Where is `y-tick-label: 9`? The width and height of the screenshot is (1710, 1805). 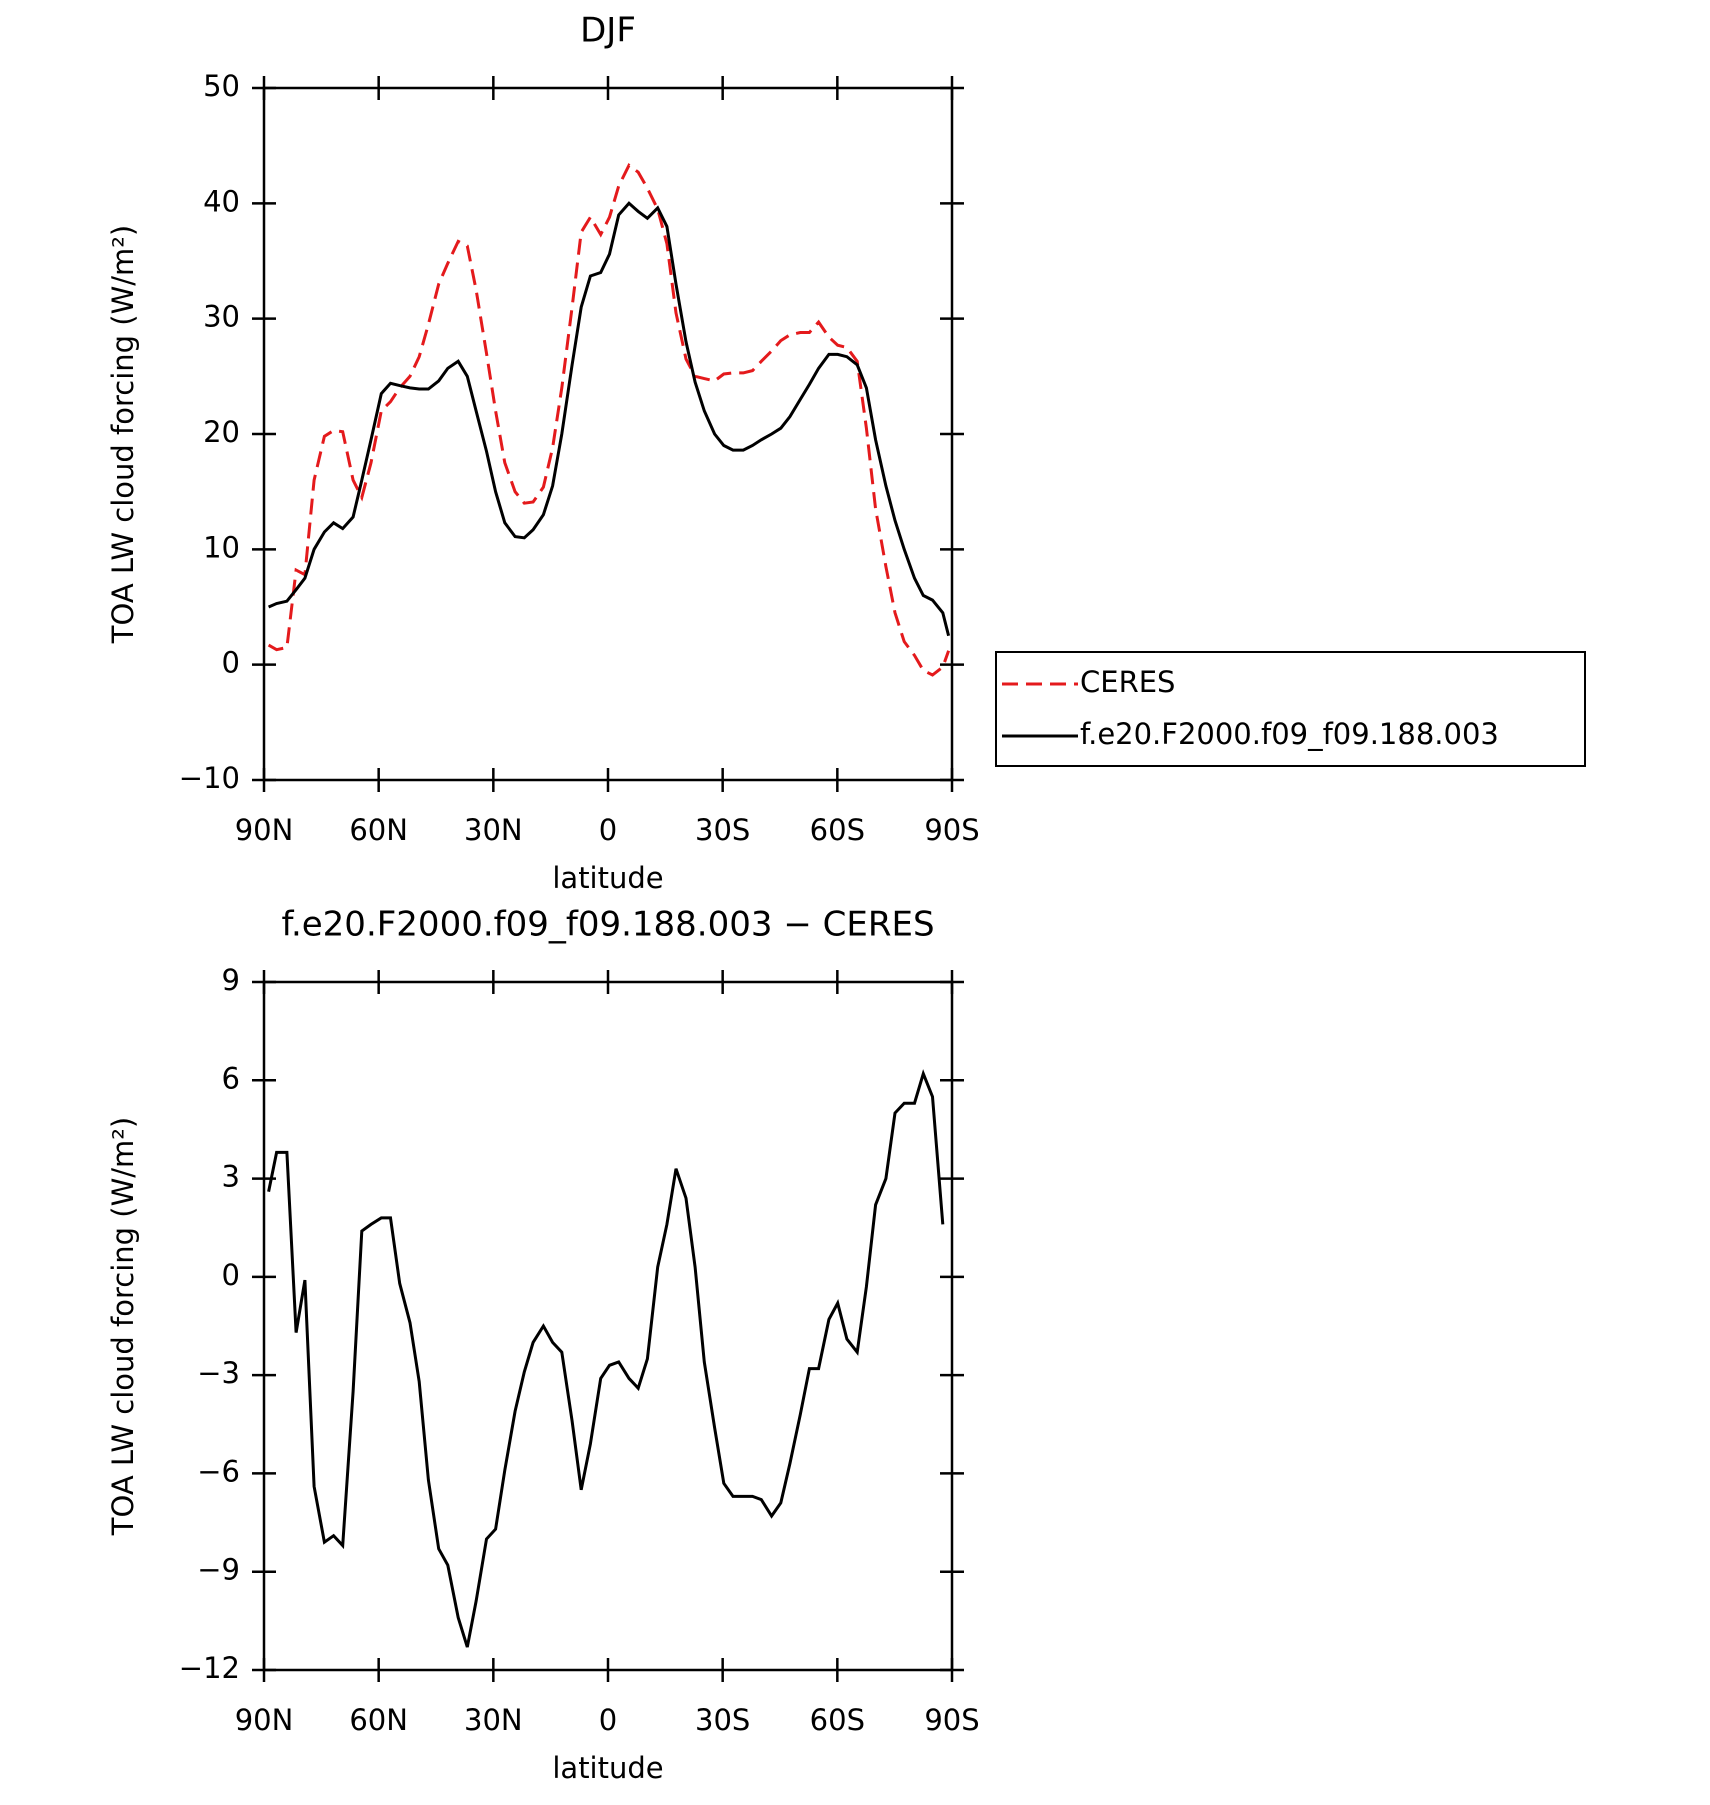
y-tick-label: 9 is located at coordinates (231, 980).